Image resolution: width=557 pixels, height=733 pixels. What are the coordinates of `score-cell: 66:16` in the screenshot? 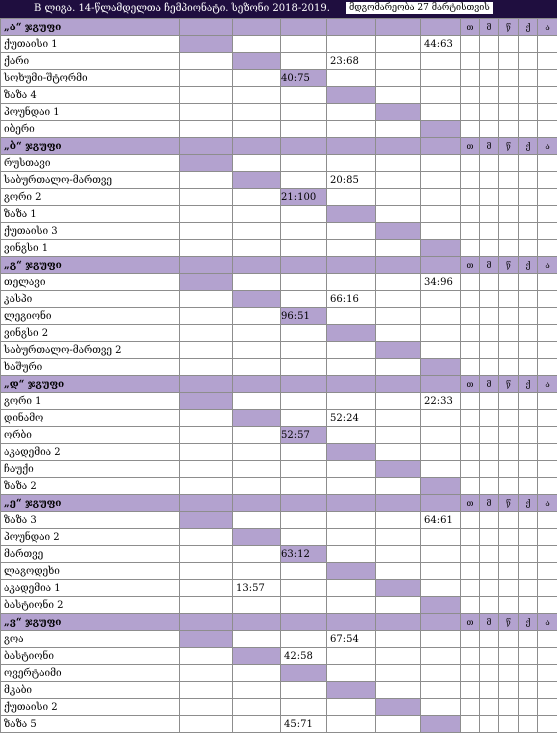 It's located at (351, 299).